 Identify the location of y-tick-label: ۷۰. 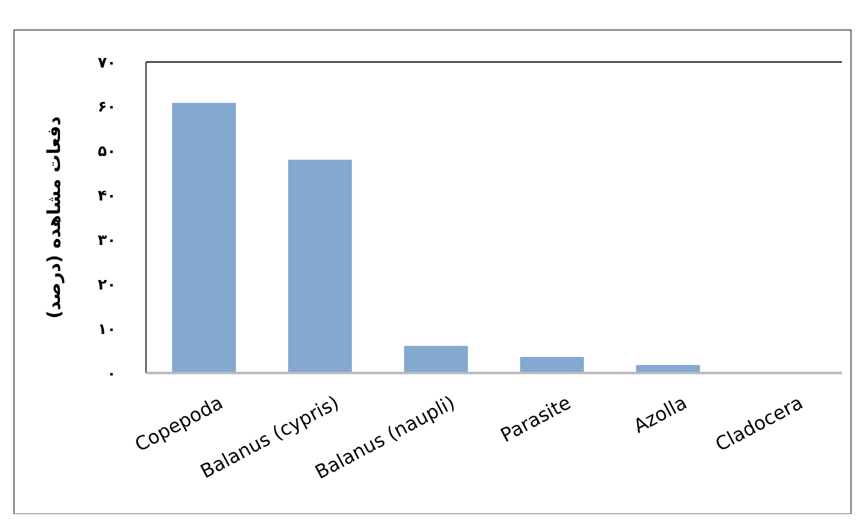
(107, 62).